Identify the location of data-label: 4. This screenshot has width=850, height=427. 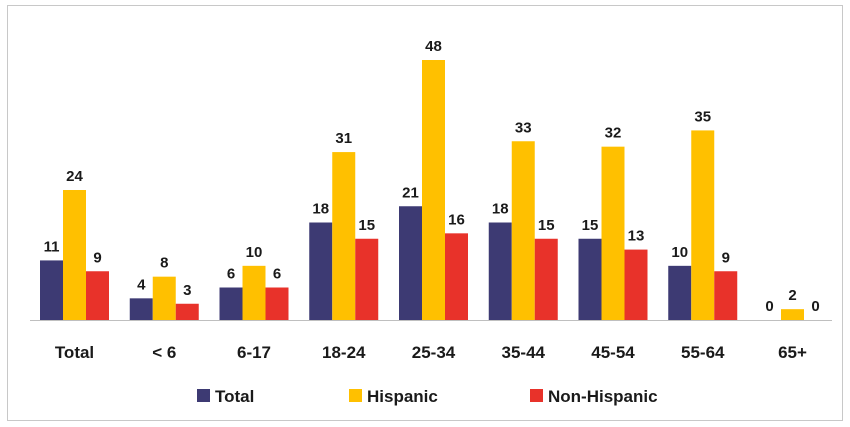
(141, 284).